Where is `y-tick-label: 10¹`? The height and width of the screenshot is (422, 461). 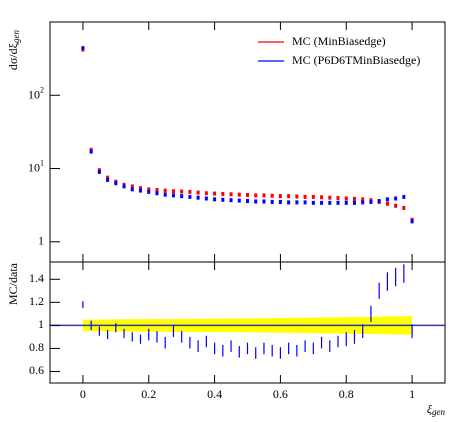 y-tick-label: 10¹ is located at coordinates (36, 166).